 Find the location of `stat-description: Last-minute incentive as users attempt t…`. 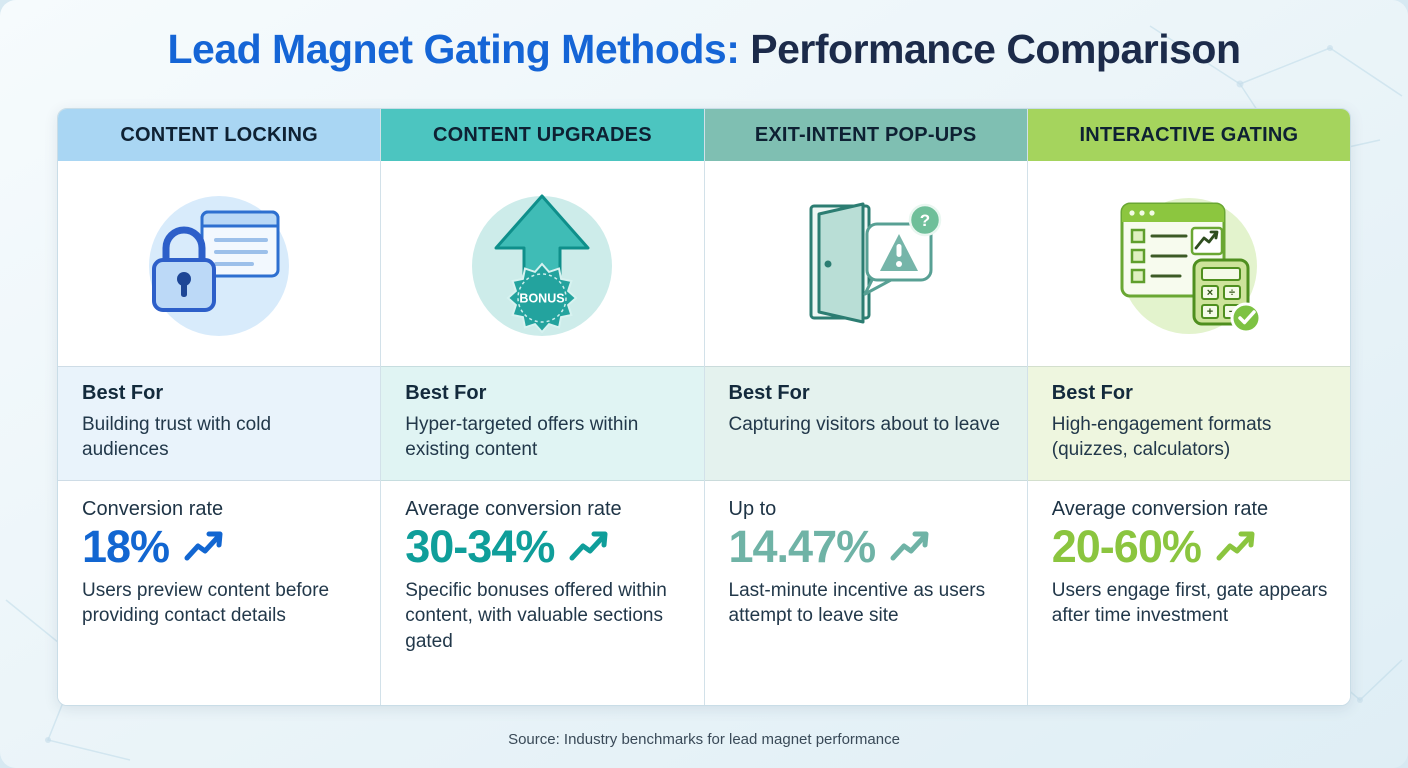

stat-description: Last-minute incentive as users attempt t… is located at coordinates (857, 603).